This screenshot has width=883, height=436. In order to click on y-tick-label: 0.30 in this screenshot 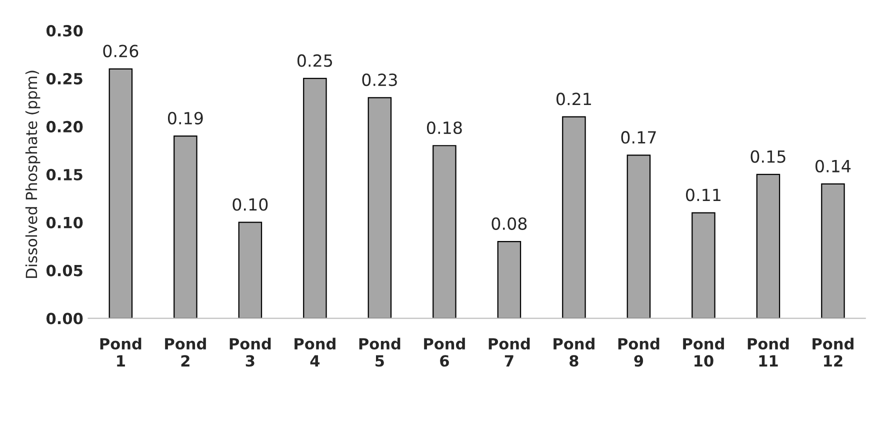, I will do `click(64, 30)`.